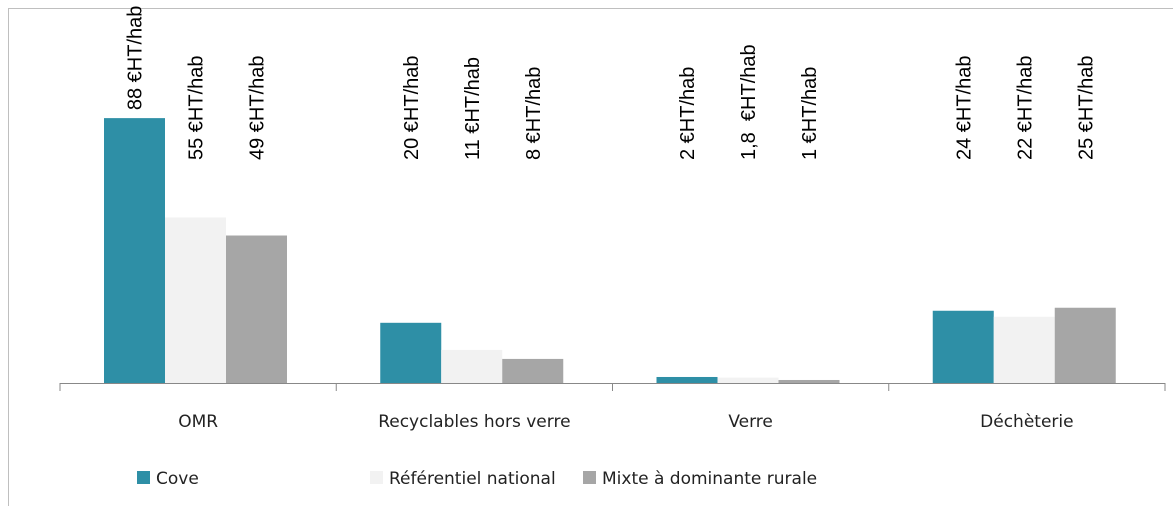  I want to click on data-label: 2 €HT/hab, so click(688, 113).